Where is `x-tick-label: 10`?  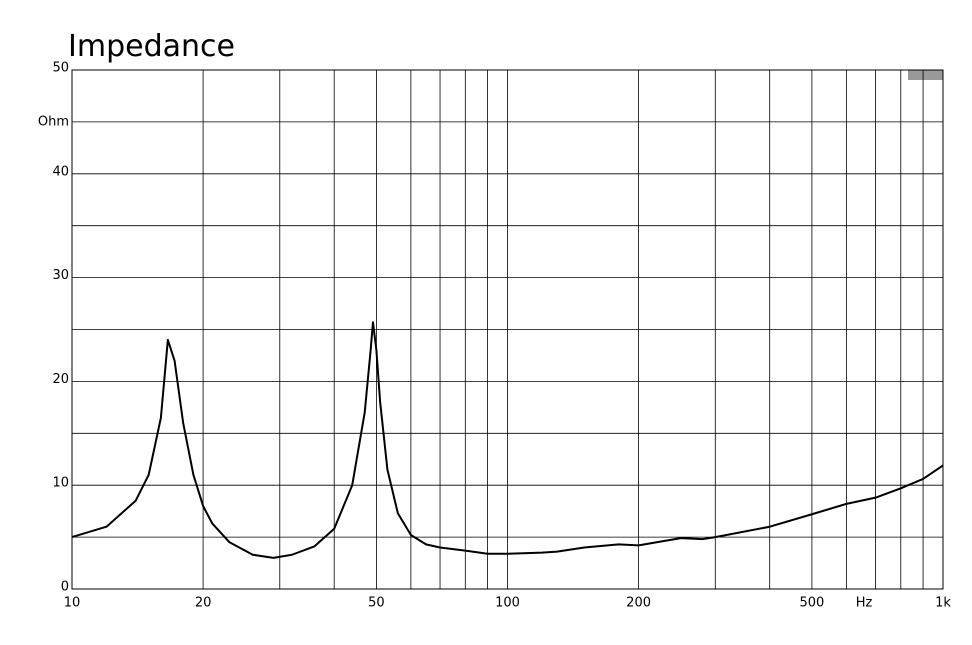
x-tick-label: 10 is located at coordinates (72, 603).